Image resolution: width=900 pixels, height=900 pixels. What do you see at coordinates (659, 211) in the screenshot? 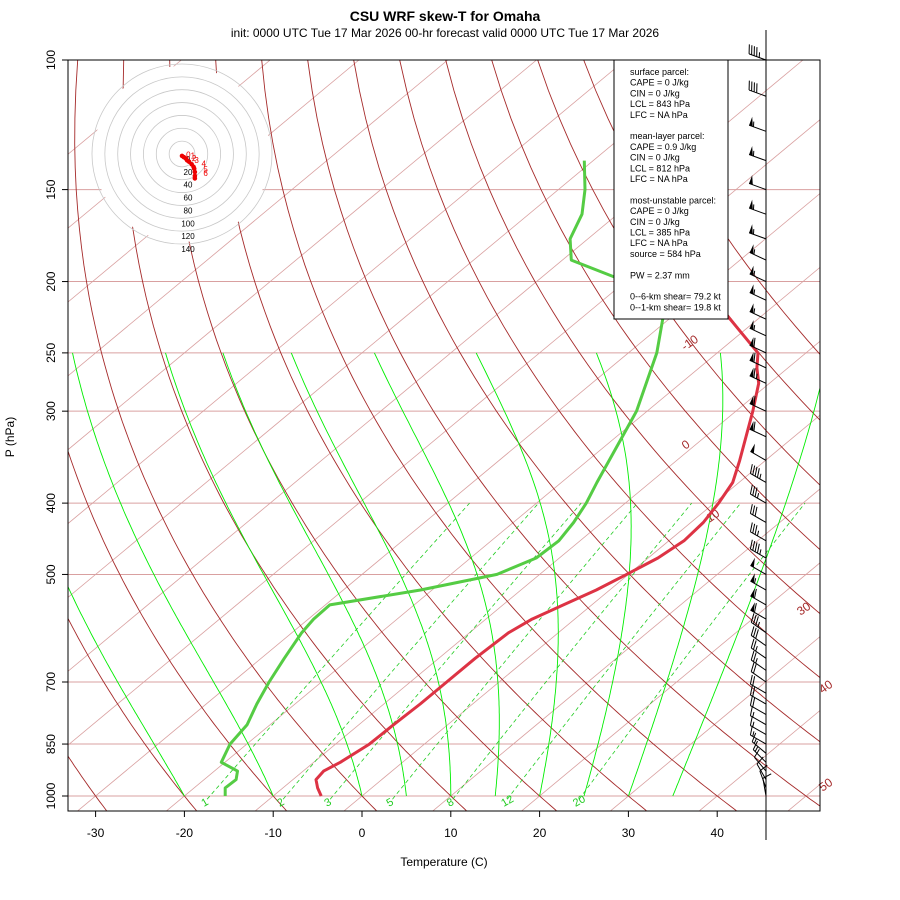
I see `info-box-line: CAPE = 0 J/kg` at bounding box center [659, 211].